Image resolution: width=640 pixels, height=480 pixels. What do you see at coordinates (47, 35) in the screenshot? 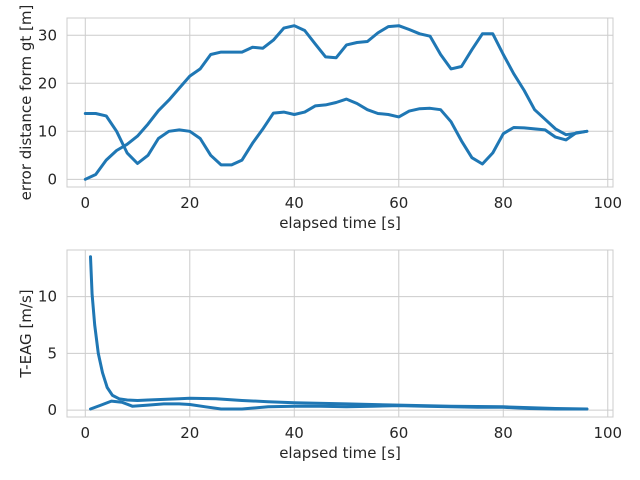
I see `y-tick-label: 30` at bounding box center [47, 35].